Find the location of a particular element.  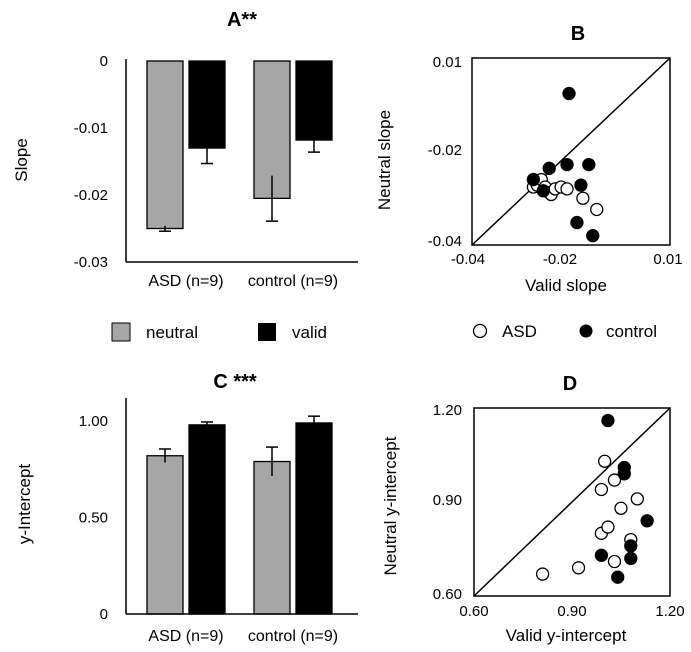

panel-c-ylabel: y-Intercept is located at coordinates (24, 504).